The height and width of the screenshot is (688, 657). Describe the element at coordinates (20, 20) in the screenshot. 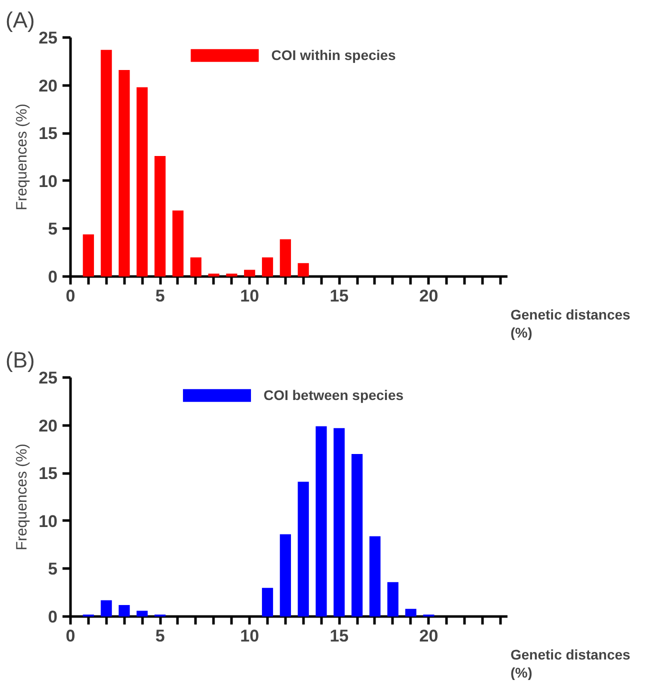

I see `chart-title: (A)` at that location.